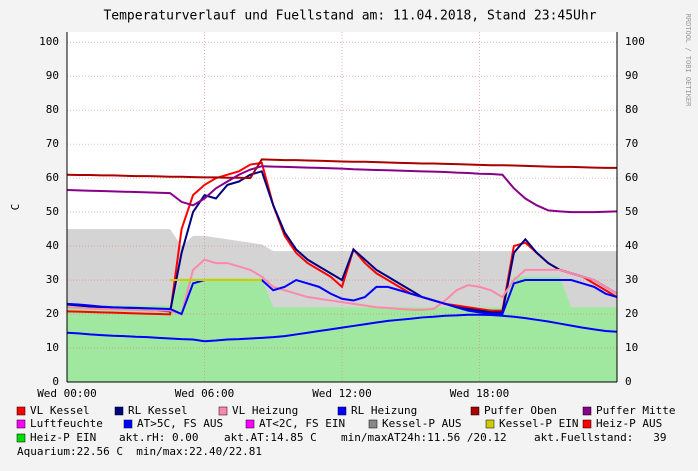  What do you see at coordinates (63, 437) in the screenshot?
I see `legend-label: Heiz-P EIN` at bounding box center [63, 437].